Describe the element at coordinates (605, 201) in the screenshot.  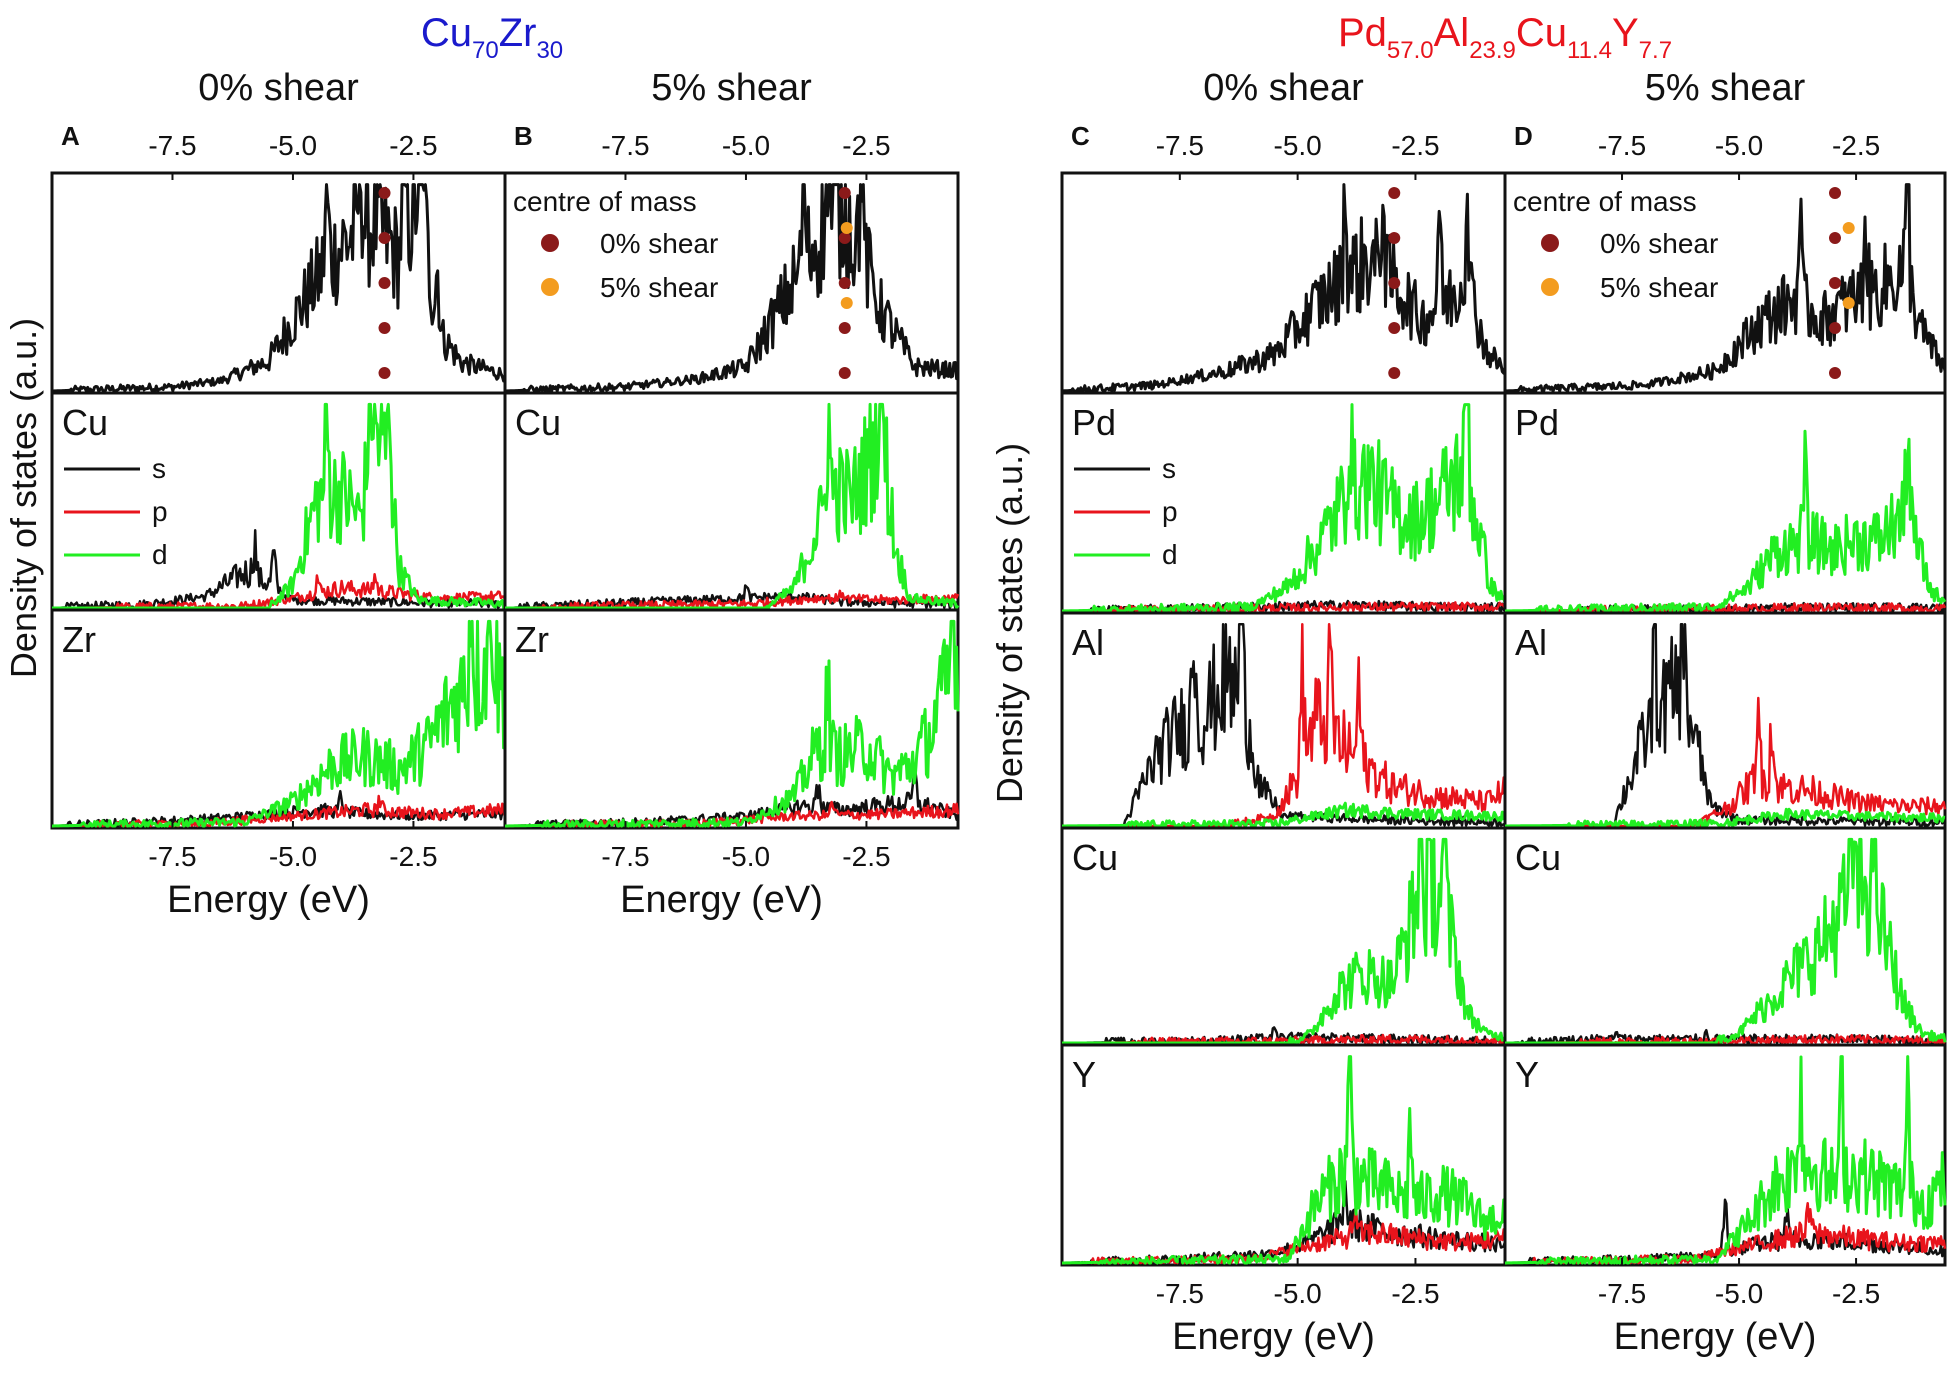
I see `com-legend-title: centre of mass` at that location.